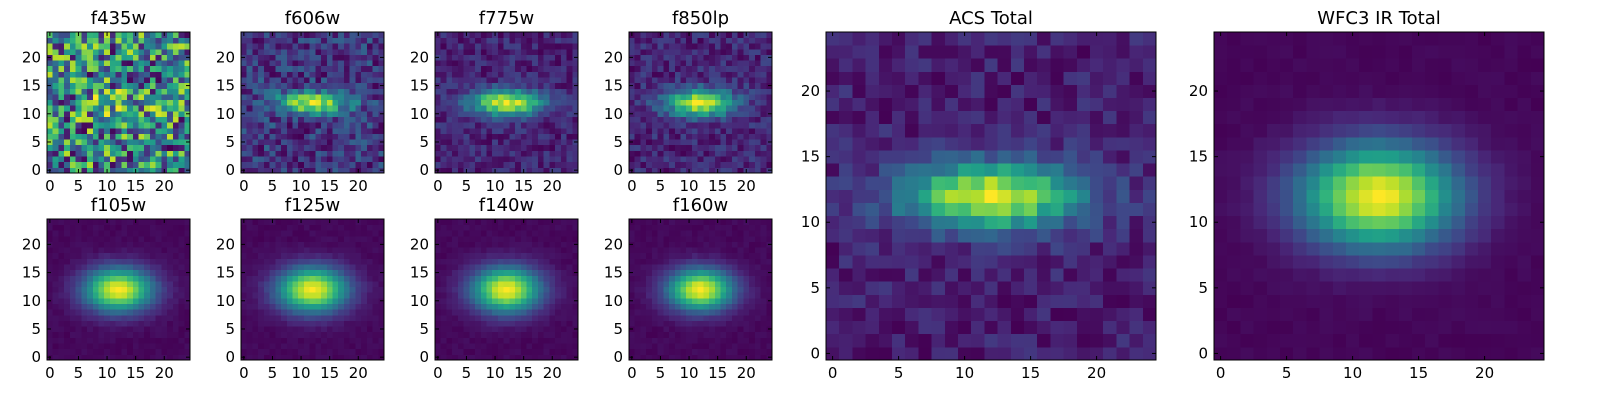  Describe the element at coordinates (273, 186) in the screenshot. I see `x-tick-label: 5` at that location.